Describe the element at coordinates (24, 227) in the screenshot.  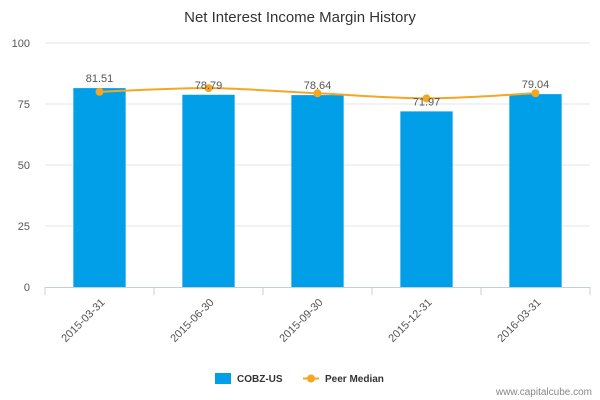
I see `y-tick-label: 25` at that location.